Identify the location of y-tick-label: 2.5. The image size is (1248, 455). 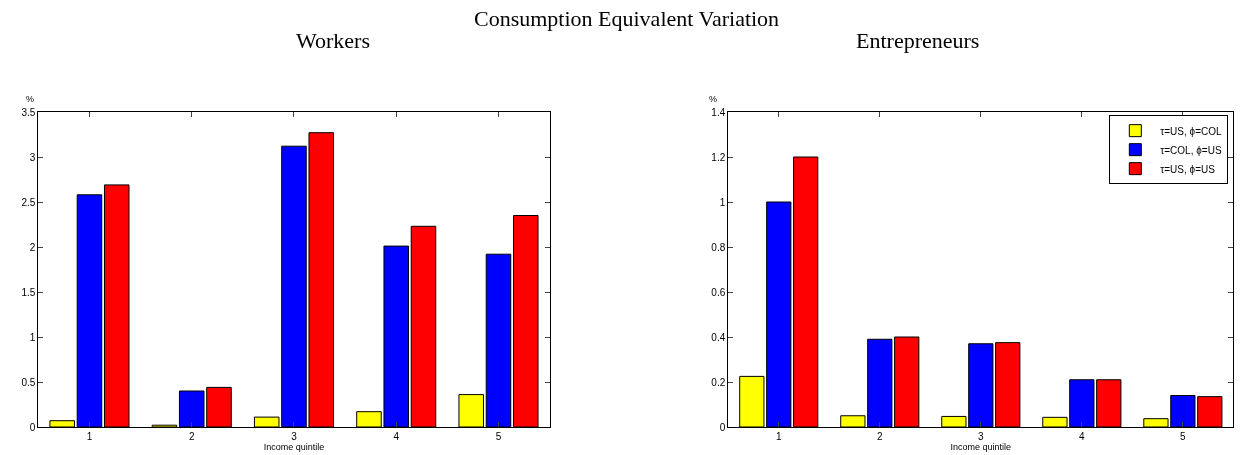
(28, 202).